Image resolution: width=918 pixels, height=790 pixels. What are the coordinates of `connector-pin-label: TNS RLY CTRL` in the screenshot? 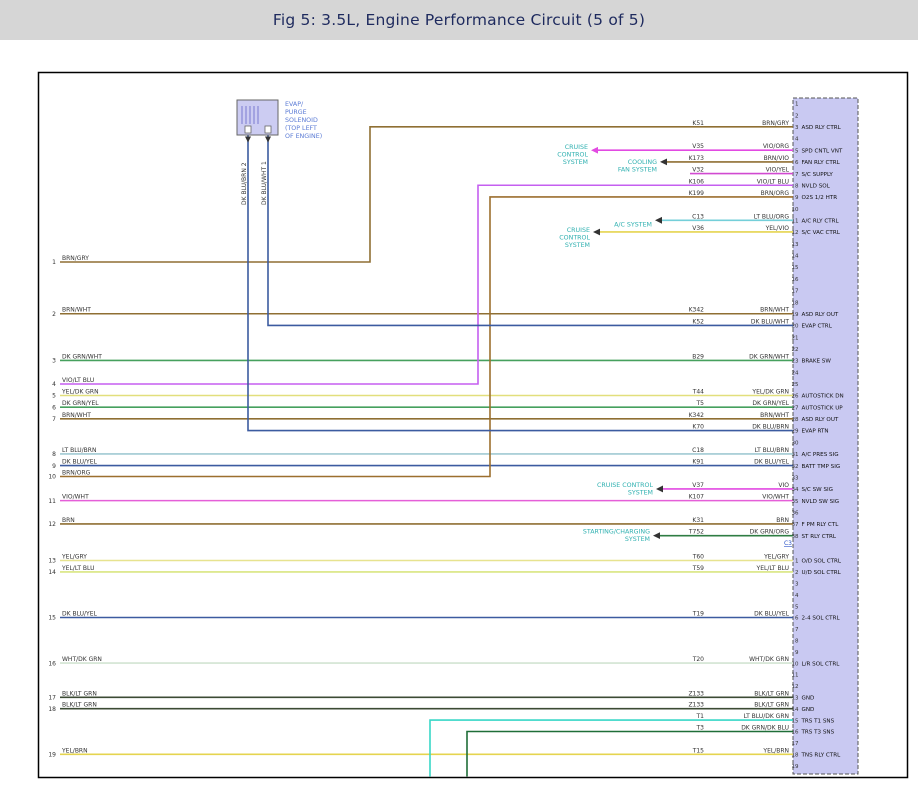 It's located at (821, 756).